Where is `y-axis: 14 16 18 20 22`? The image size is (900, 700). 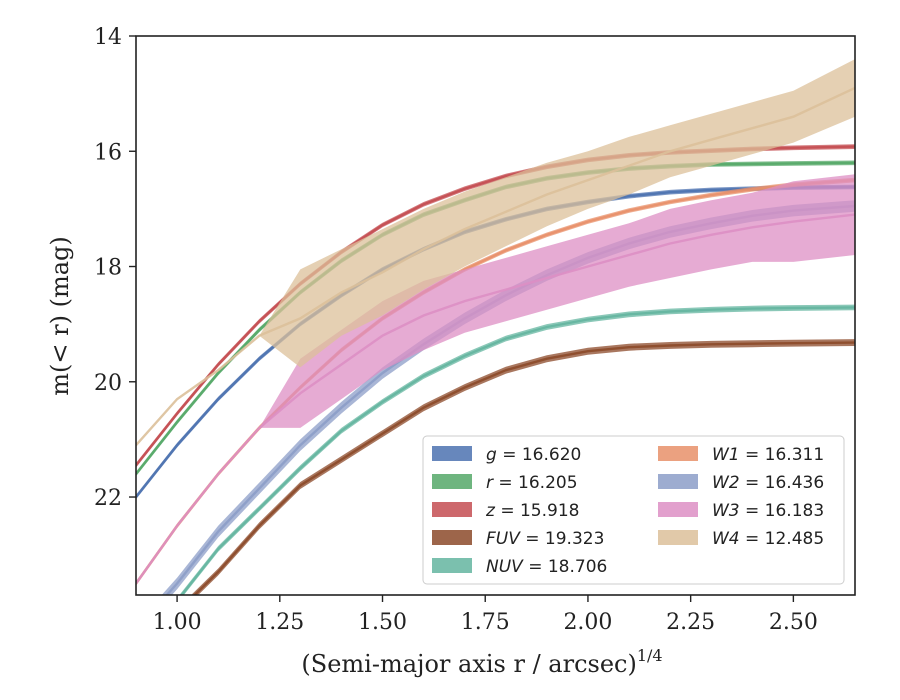
y-axis: 14 16 18 20 22 is located at coordinates (115, 268).